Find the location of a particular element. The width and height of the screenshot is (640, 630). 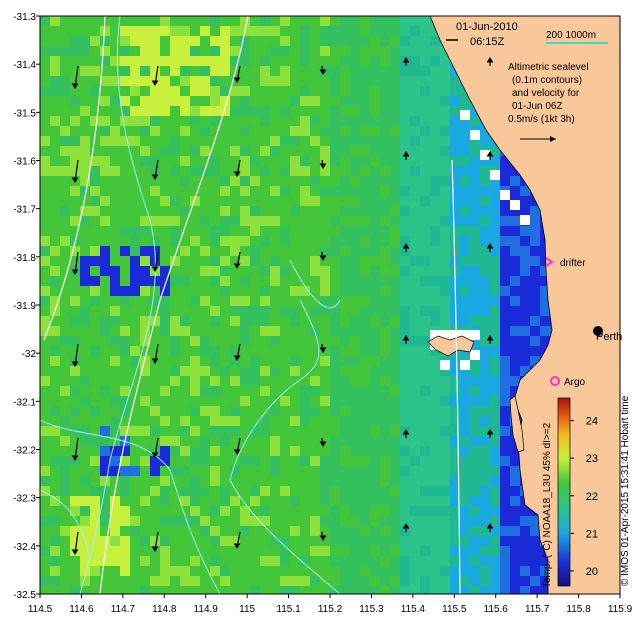

y-tick-label: -31.6 is located at coordinates (24, 162).